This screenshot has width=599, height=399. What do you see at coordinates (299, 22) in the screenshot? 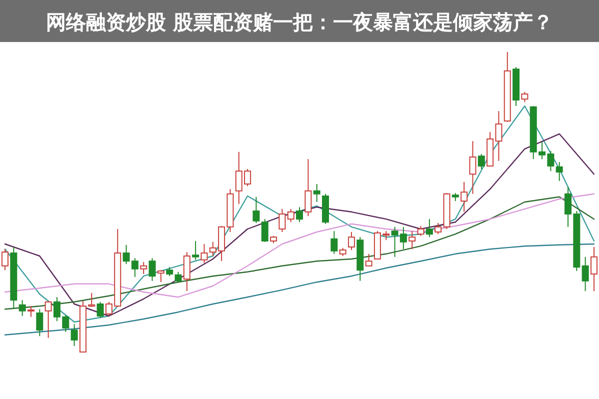
I see `chart-title: 网络融资炒股 股票配资赌一把：一夜暴富还是倾家荡产？` at bounding box center [299, 22].